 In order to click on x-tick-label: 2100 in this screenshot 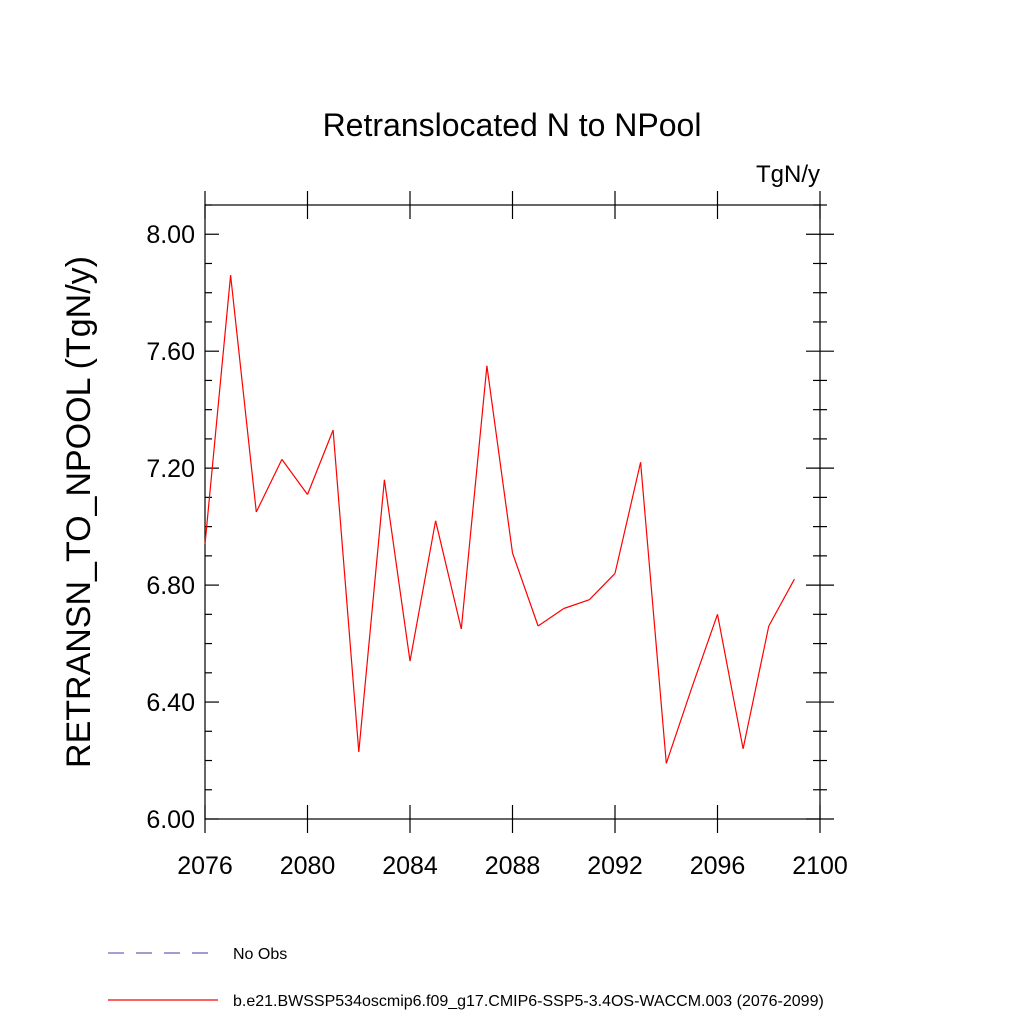, I will do `click(820, 866)`.